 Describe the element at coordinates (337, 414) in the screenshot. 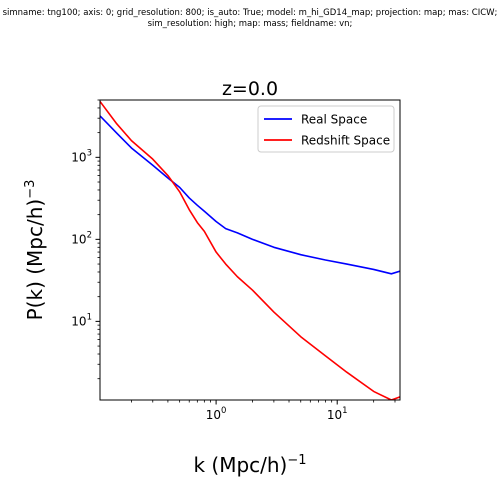

I see `x-tick-label: 10¹` at that location.